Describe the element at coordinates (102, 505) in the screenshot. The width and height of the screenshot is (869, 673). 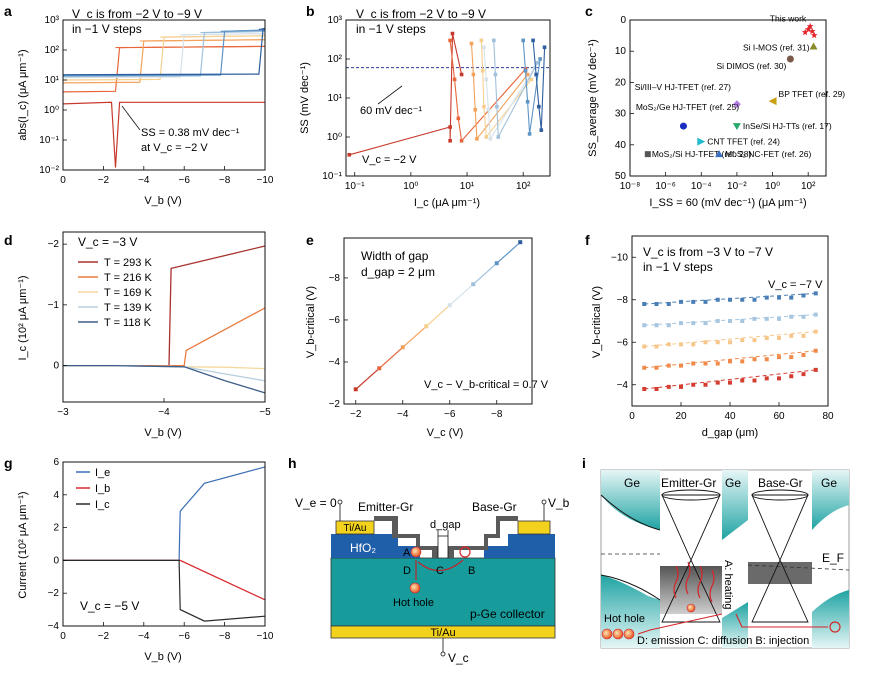
I see `legend-label: I_c` at that location.